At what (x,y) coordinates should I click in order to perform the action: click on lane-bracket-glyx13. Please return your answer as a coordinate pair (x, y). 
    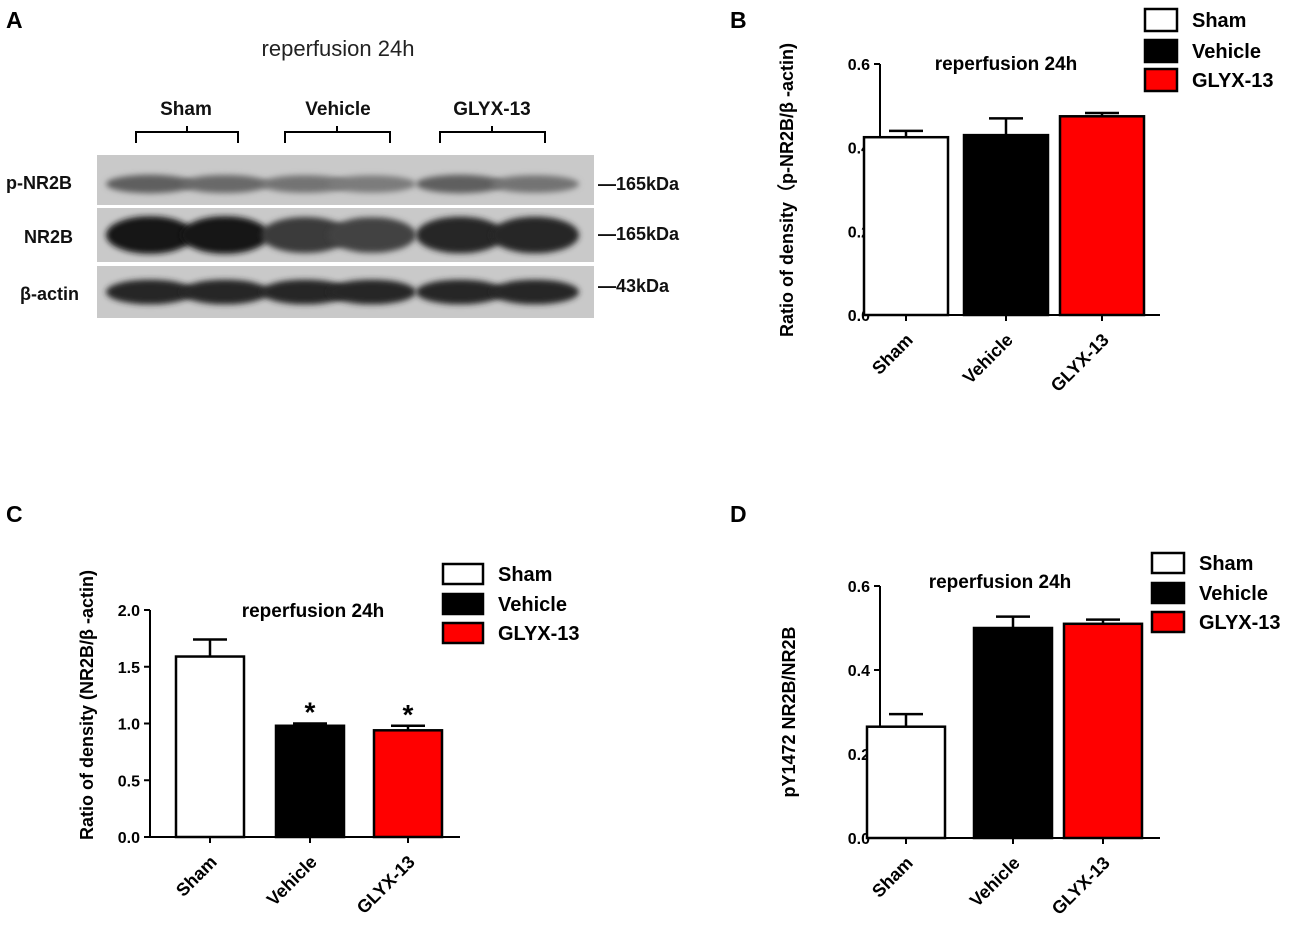
    Looking at the image, I should click on (492, 134).